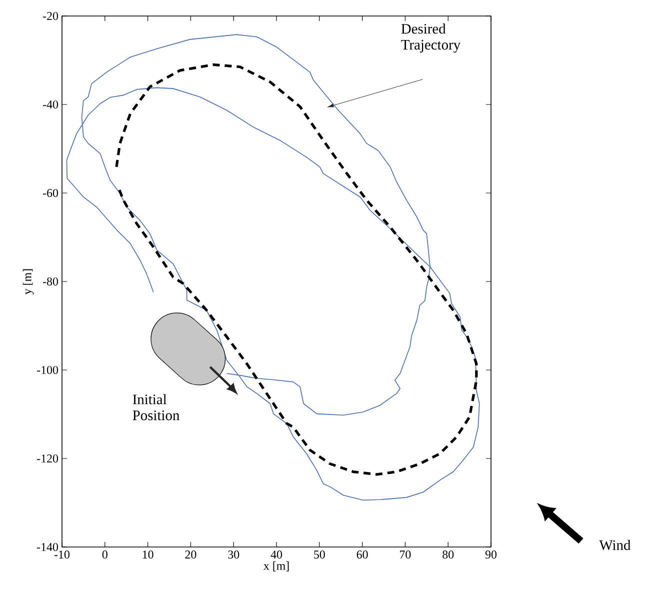 Image resolution: width=652 pixels, height=599 pixels. Describe the element at coordinates (405, 554) in the screenshot. I see `x-tick-label: 70` at that location.